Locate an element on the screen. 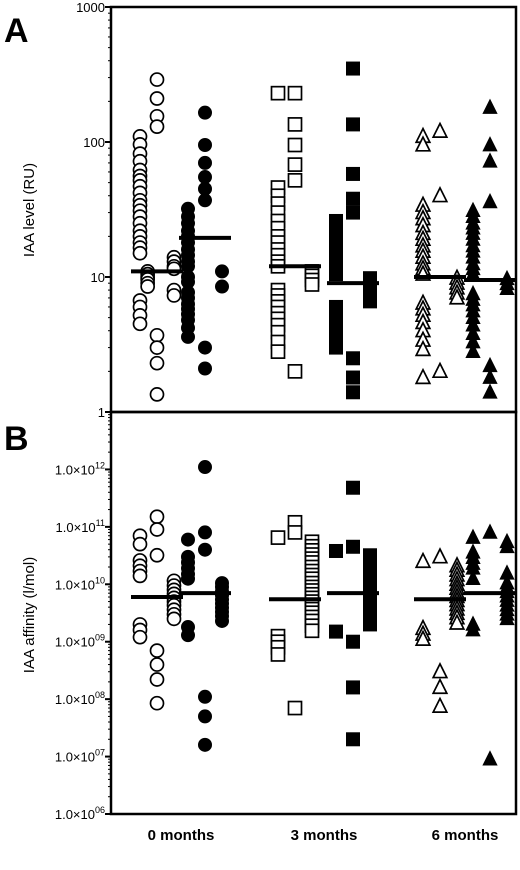 This screenshot has height=870, width=520. y-tick-label: 1.0×1008 is located at coordinates (80, 698).